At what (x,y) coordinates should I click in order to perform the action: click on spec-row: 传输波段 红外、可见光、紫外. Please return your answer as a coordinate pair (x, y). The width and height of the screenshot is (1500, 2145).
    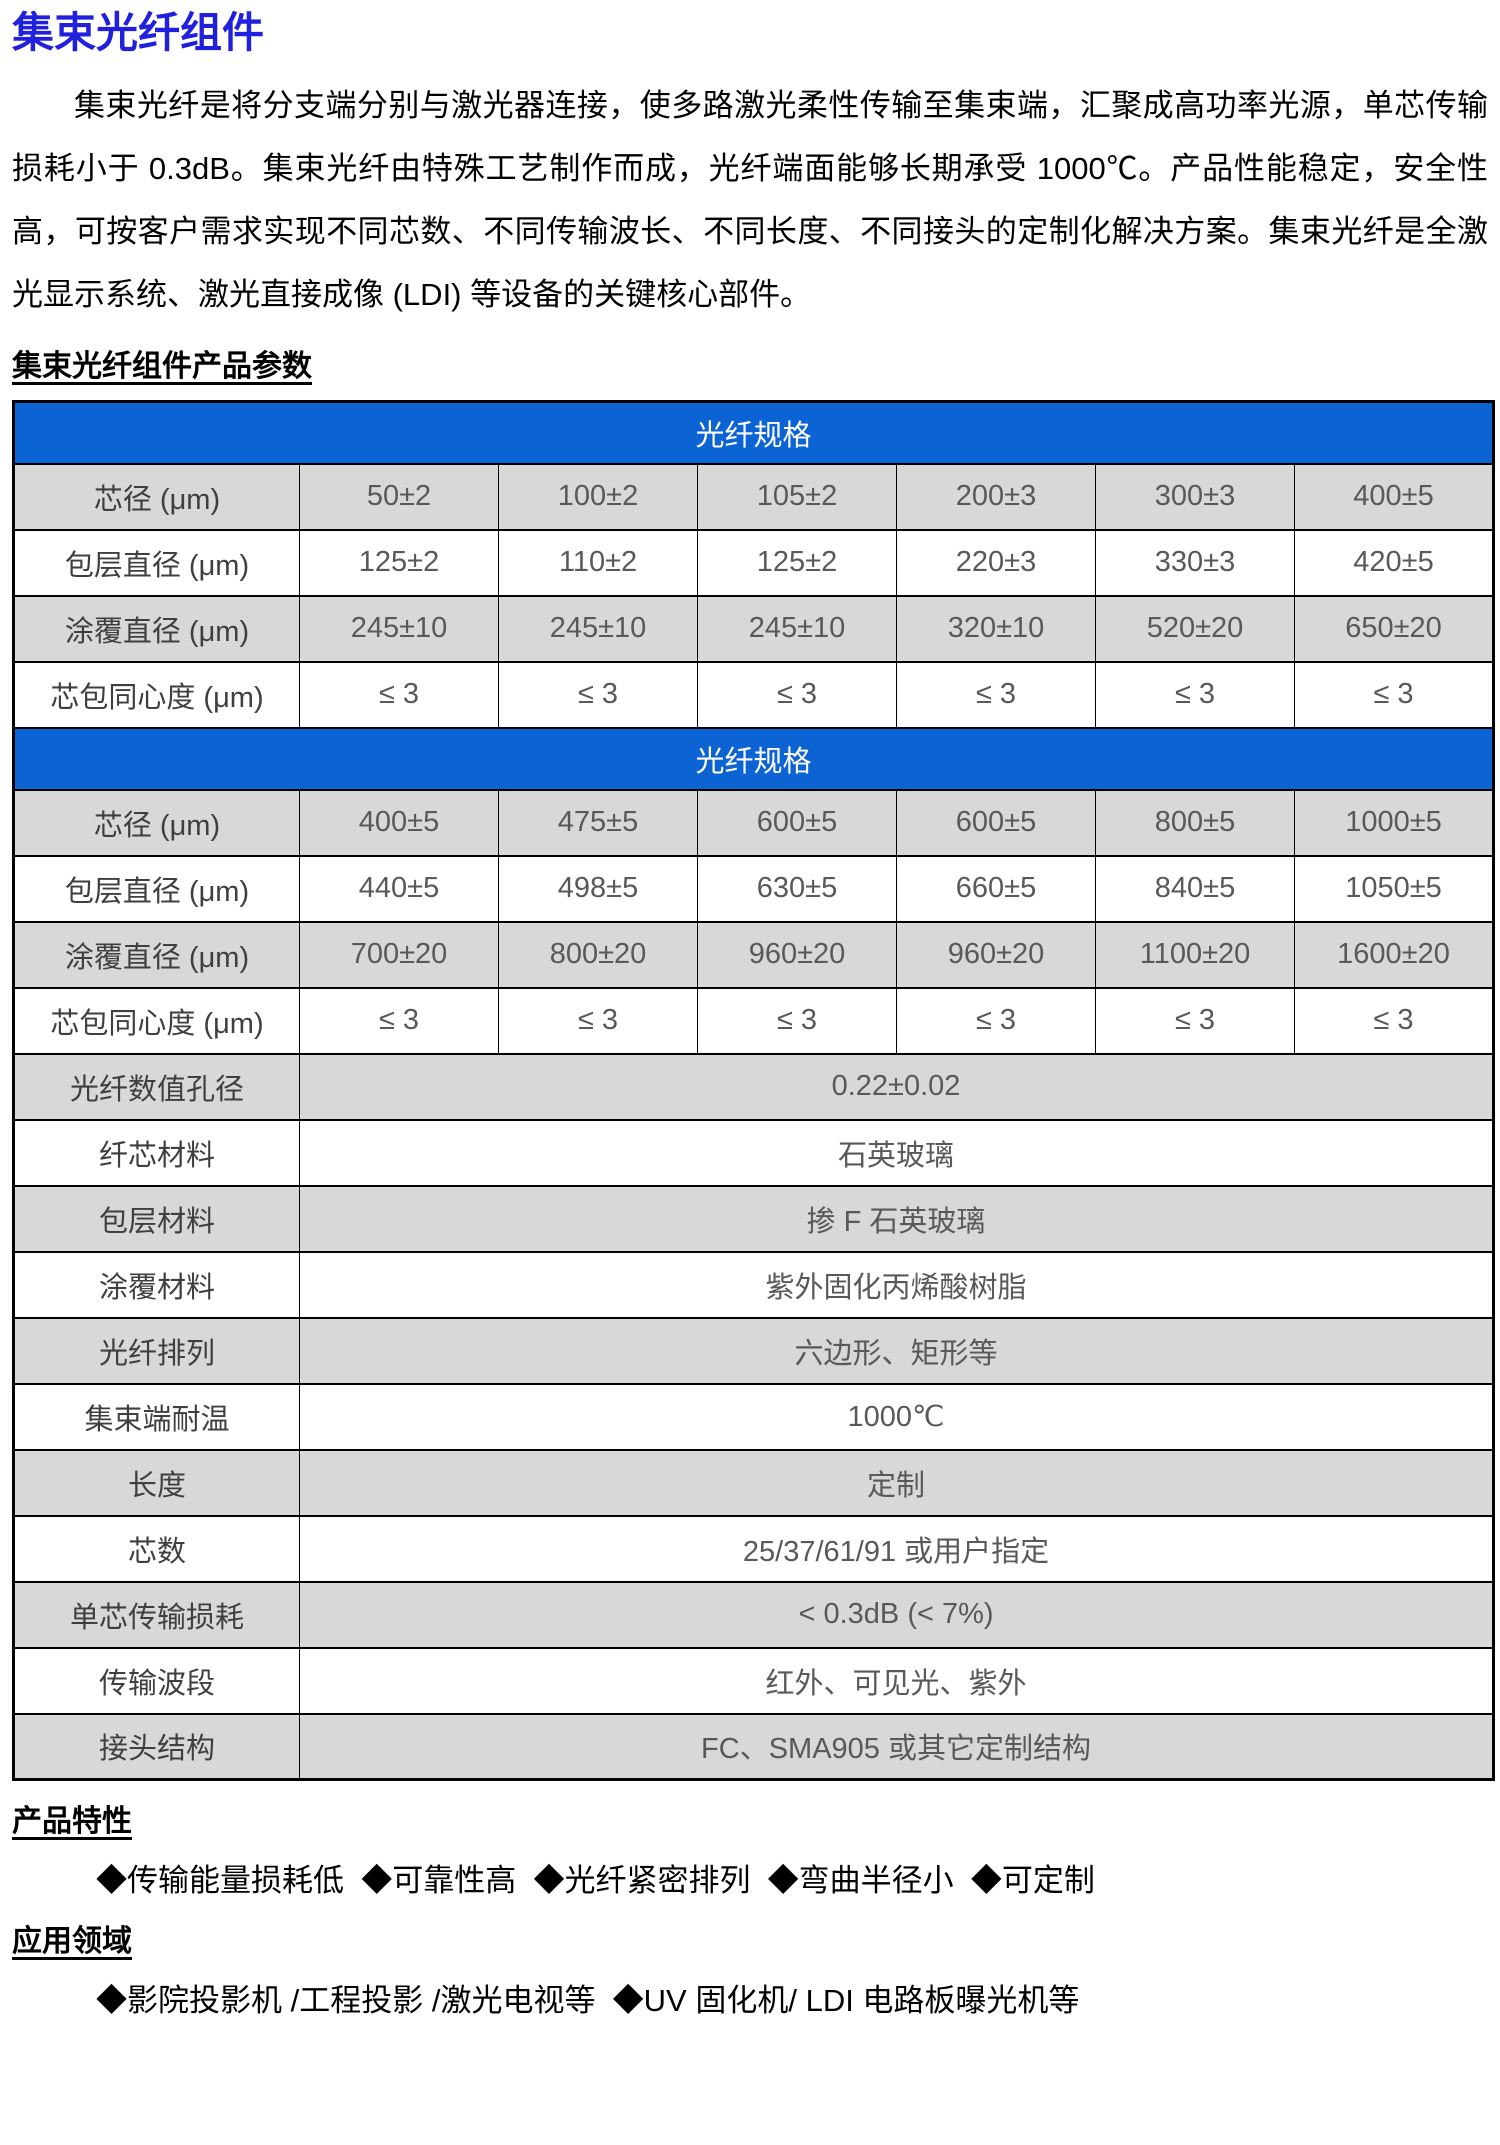
    Looking at the image, I should click on (754, 1680).